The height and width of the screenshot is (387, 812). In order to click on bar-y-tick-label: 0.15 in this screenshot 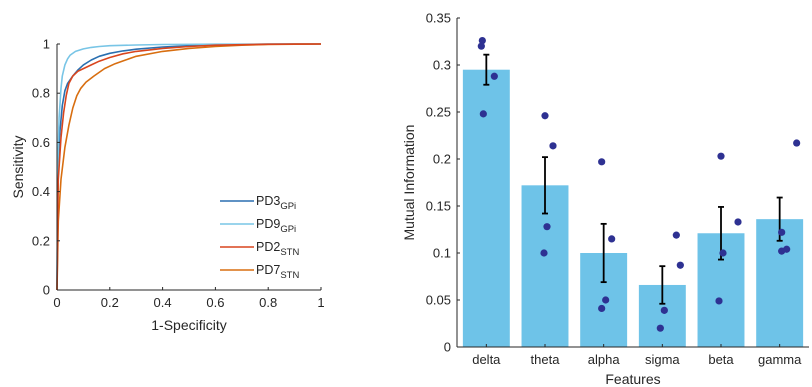, I will do `click(438, 206)`.